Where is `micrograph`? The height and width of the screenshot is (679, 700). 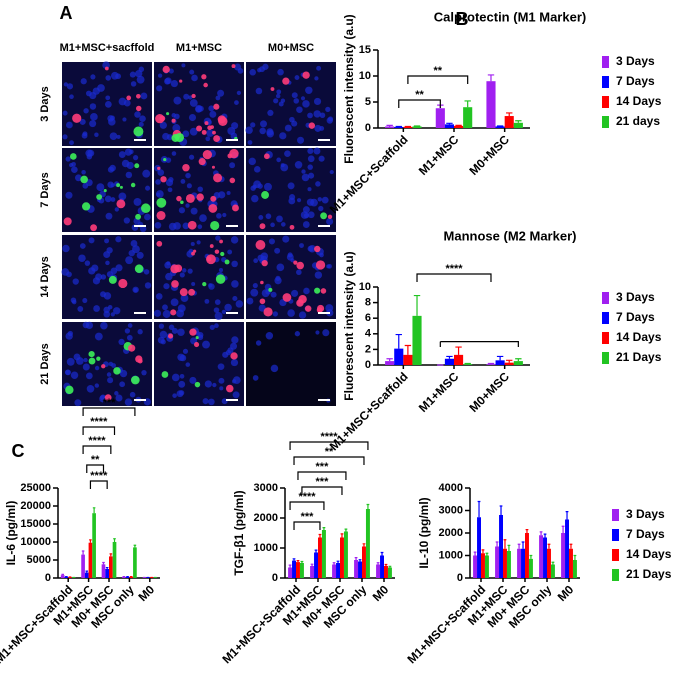 micrograph is located at coordinates (291, 364).